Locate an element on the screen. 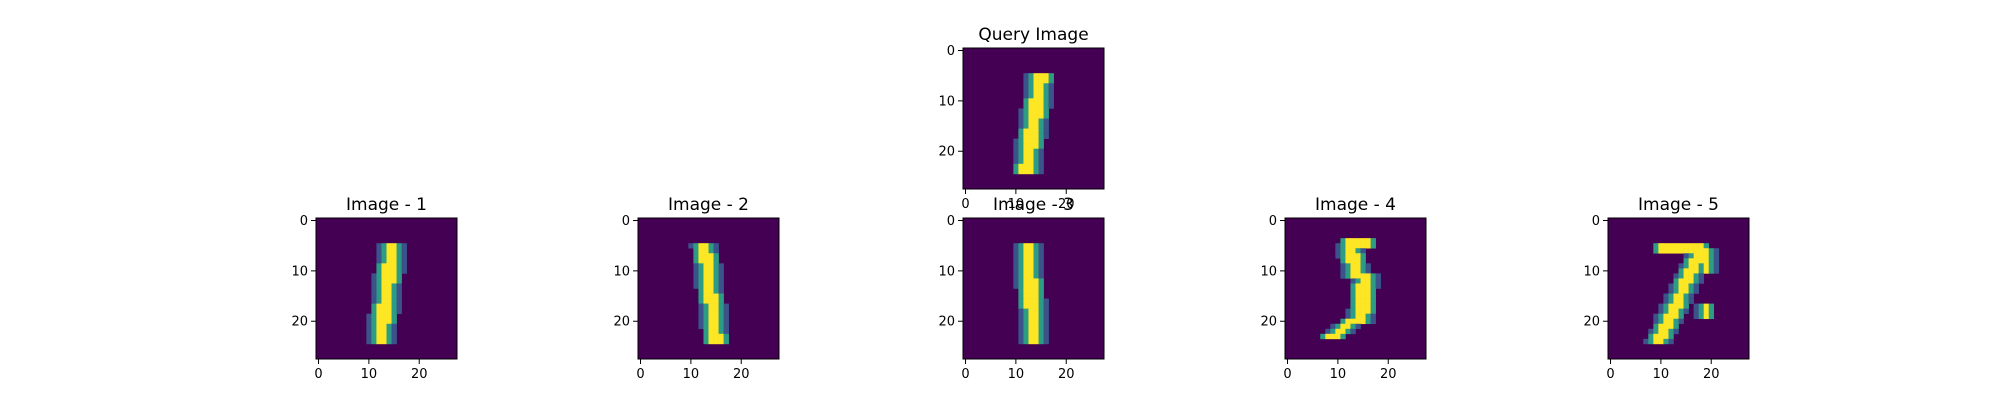 The width and height of the screenshot is (2000, 400). image-5-x-tick-label: 10 is located at coordinates (1661, 374).